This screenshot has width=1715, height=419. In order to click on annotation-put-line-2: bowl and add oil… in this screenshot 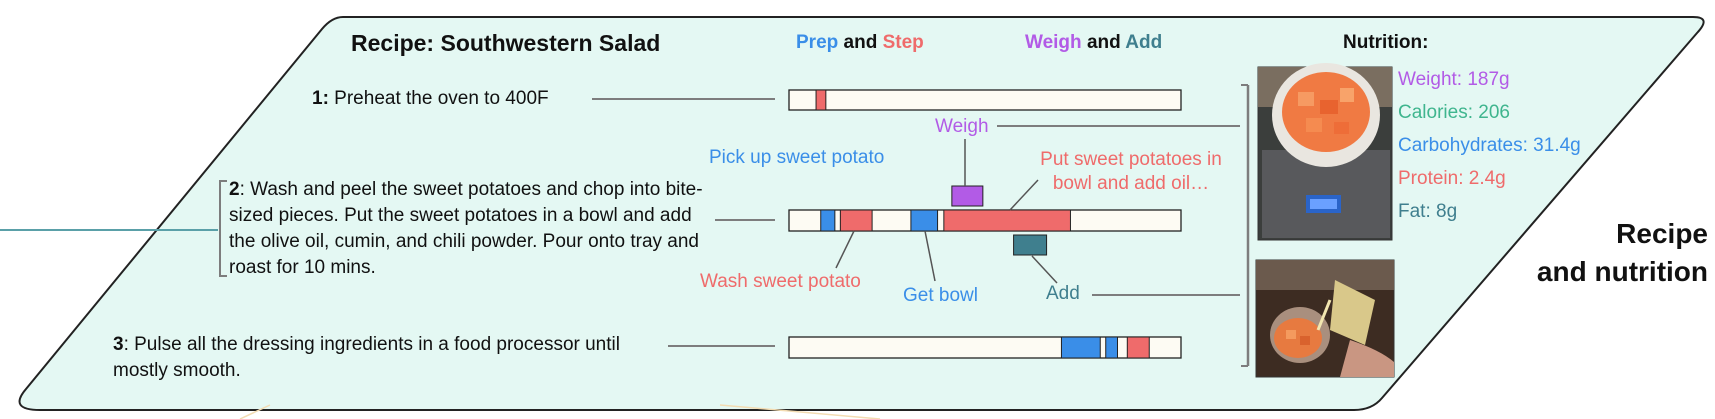, I will do `click(1131, 183)`.